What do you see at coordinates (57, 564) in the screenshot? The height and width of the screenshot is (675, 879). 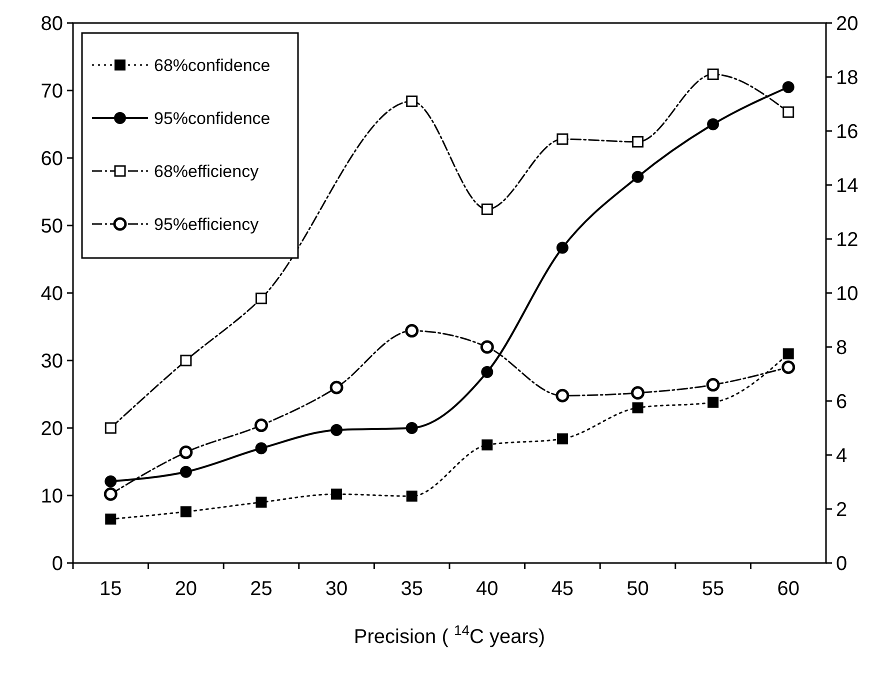 I see `y-tick-label: 0` at bounding box center [57, 564].